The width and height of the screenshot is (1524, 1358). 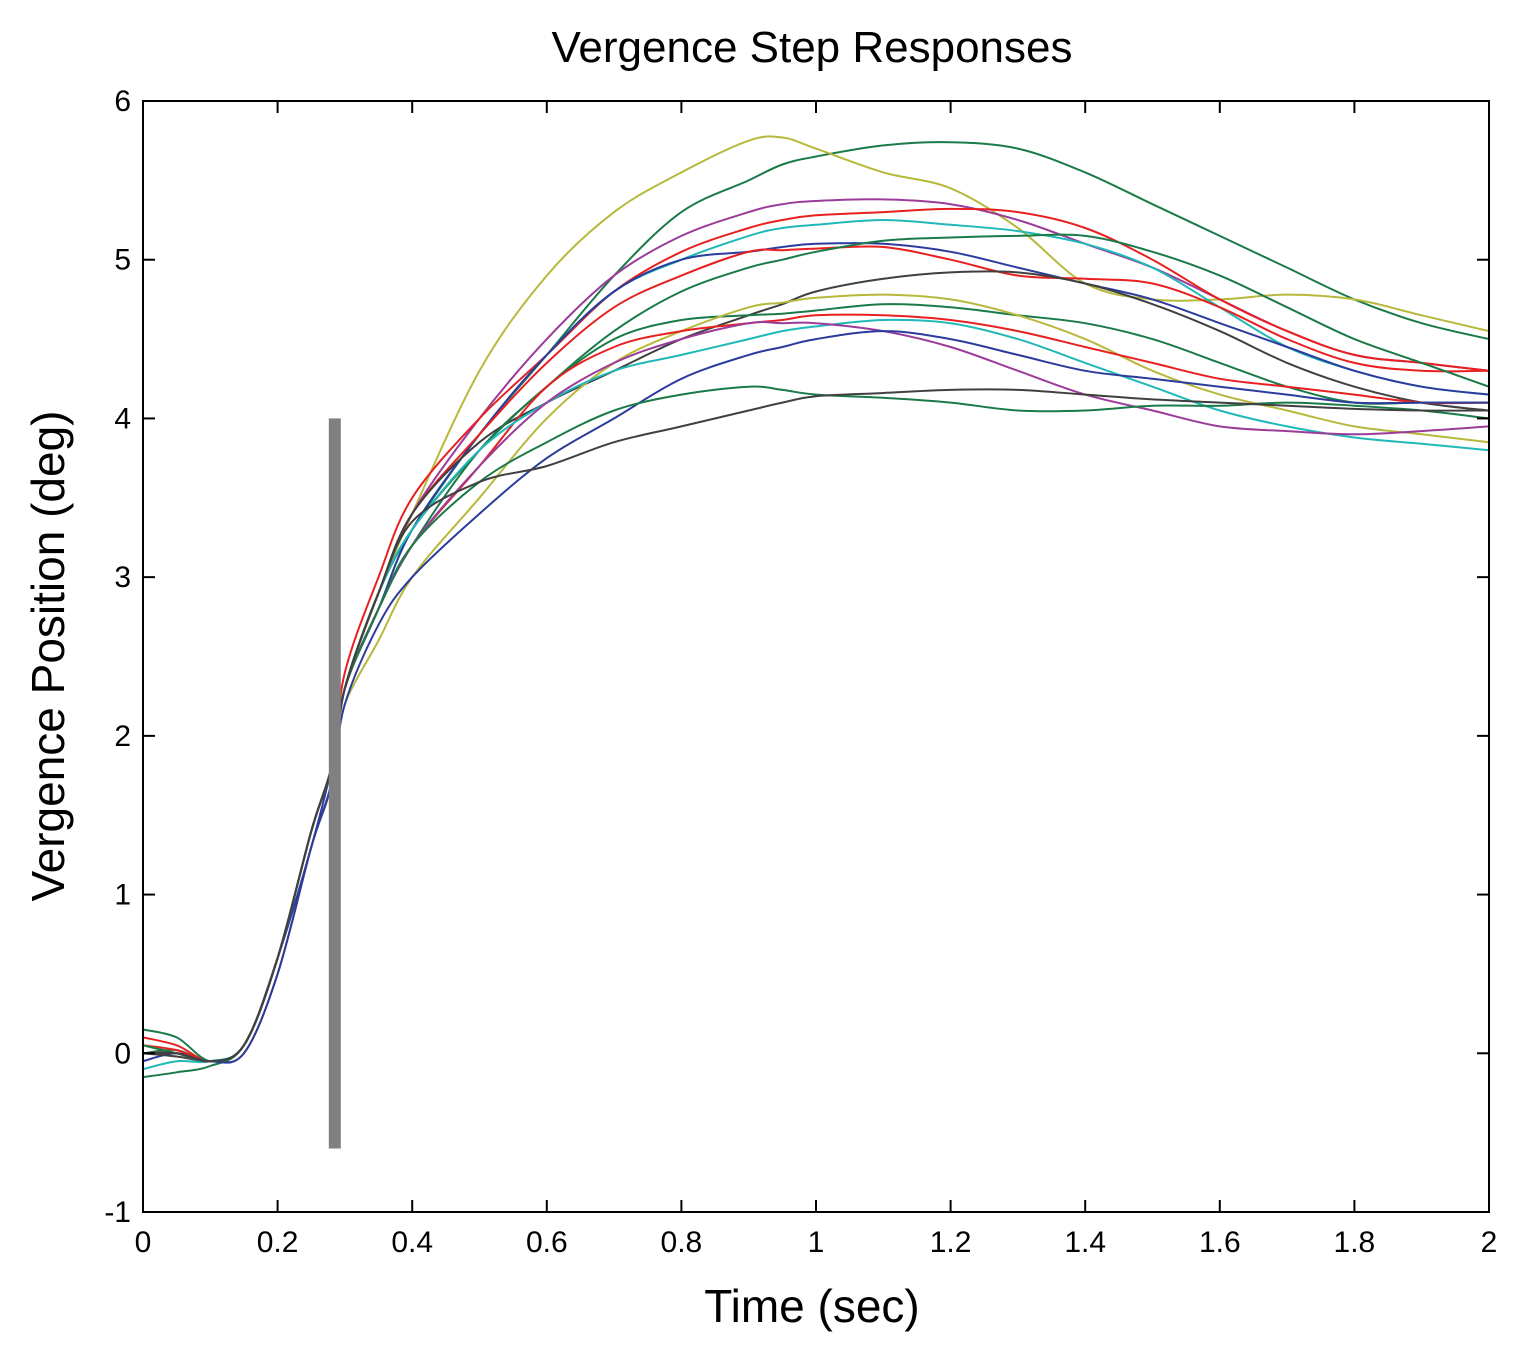 What do you see at coordinates (1355, 1242) in the screenshot?
I see `x-tick-label: 1.8` at bounding box center [1355, 1242].